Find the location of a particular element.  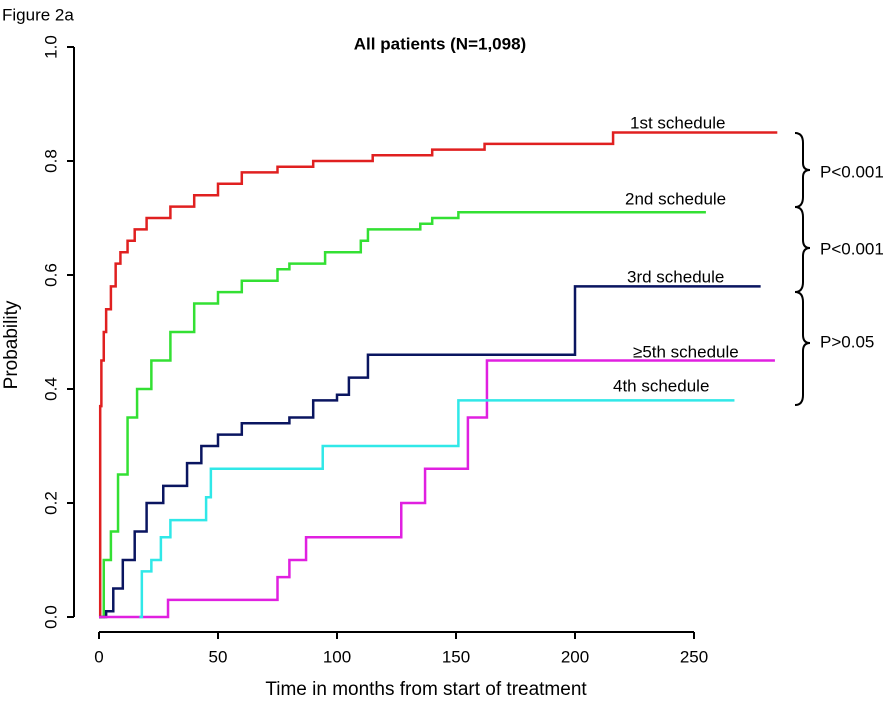

p-value: P>0.05 is located at coordinates (847, 341).